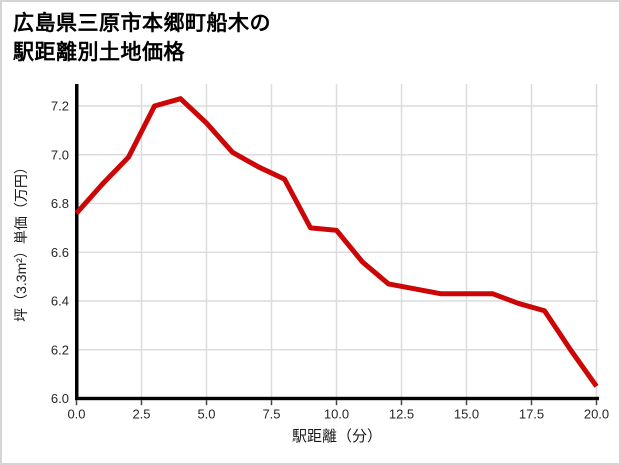 This screenshot has height=465, width=621. What do you see at coordinates (142, 23) in the screenshot?
I see `chart-title-line1: 広島県三原市本郷町船木の` at bounding box center [142, 23].